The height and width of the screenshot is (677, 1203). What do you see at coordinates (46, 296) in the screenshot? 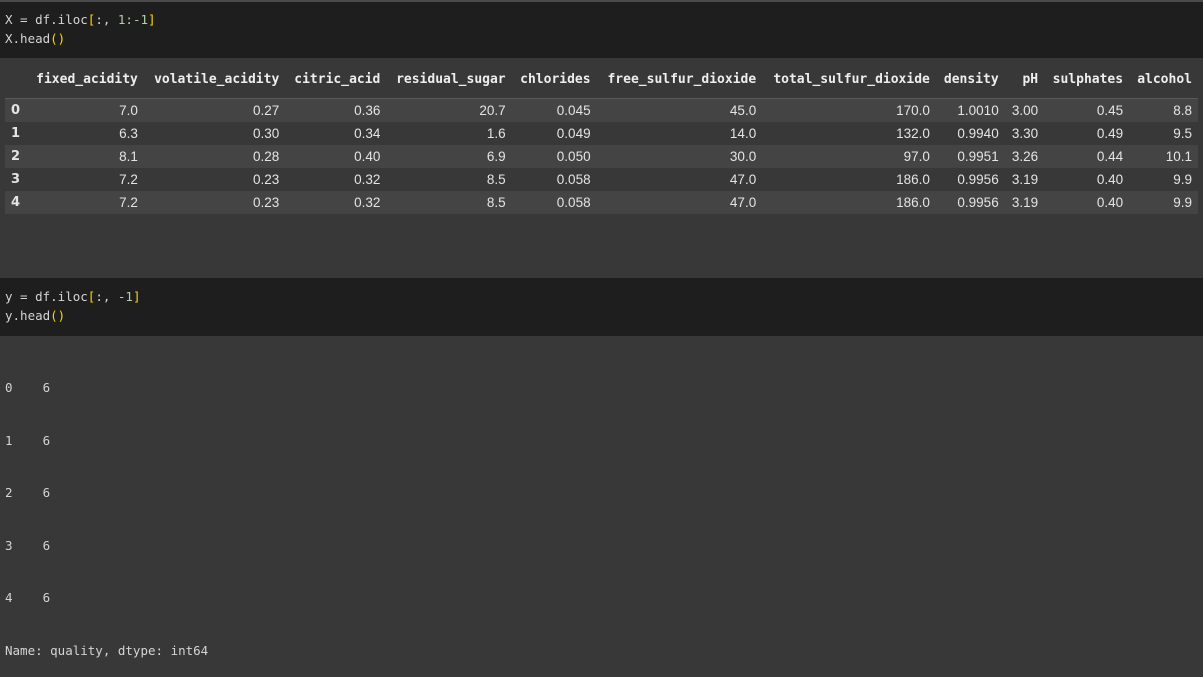
I see `code-text: y = df.iloc` at bounding box center [46, 296].